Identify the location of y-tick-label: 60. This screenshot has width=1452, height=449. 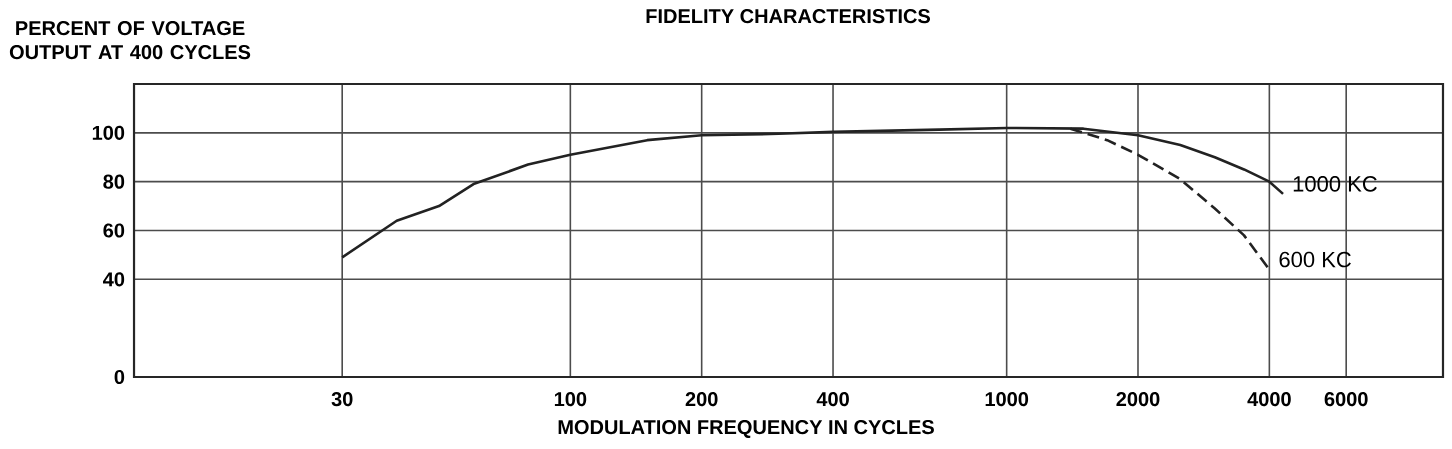
(114, 230).